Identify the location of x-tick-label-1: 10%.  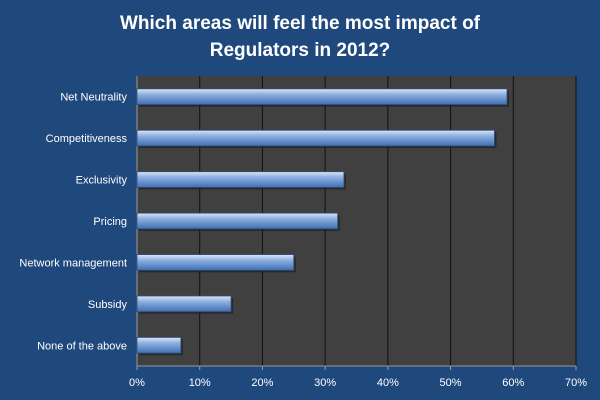
(200, 383).